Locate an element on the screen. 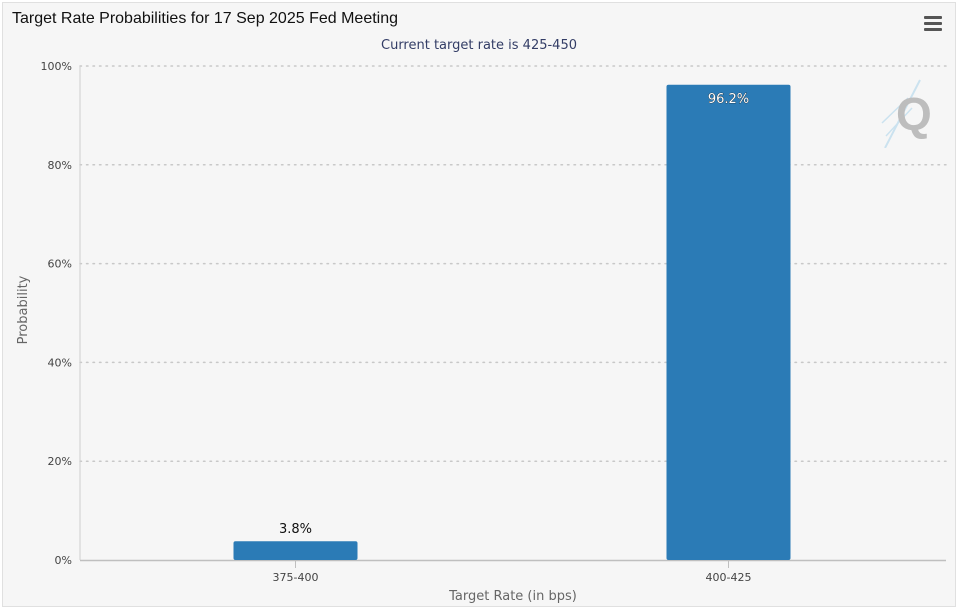 The width and height of the screenshot is (970, 611). y-tick-label: 60% is located at coordinates (60, 264).